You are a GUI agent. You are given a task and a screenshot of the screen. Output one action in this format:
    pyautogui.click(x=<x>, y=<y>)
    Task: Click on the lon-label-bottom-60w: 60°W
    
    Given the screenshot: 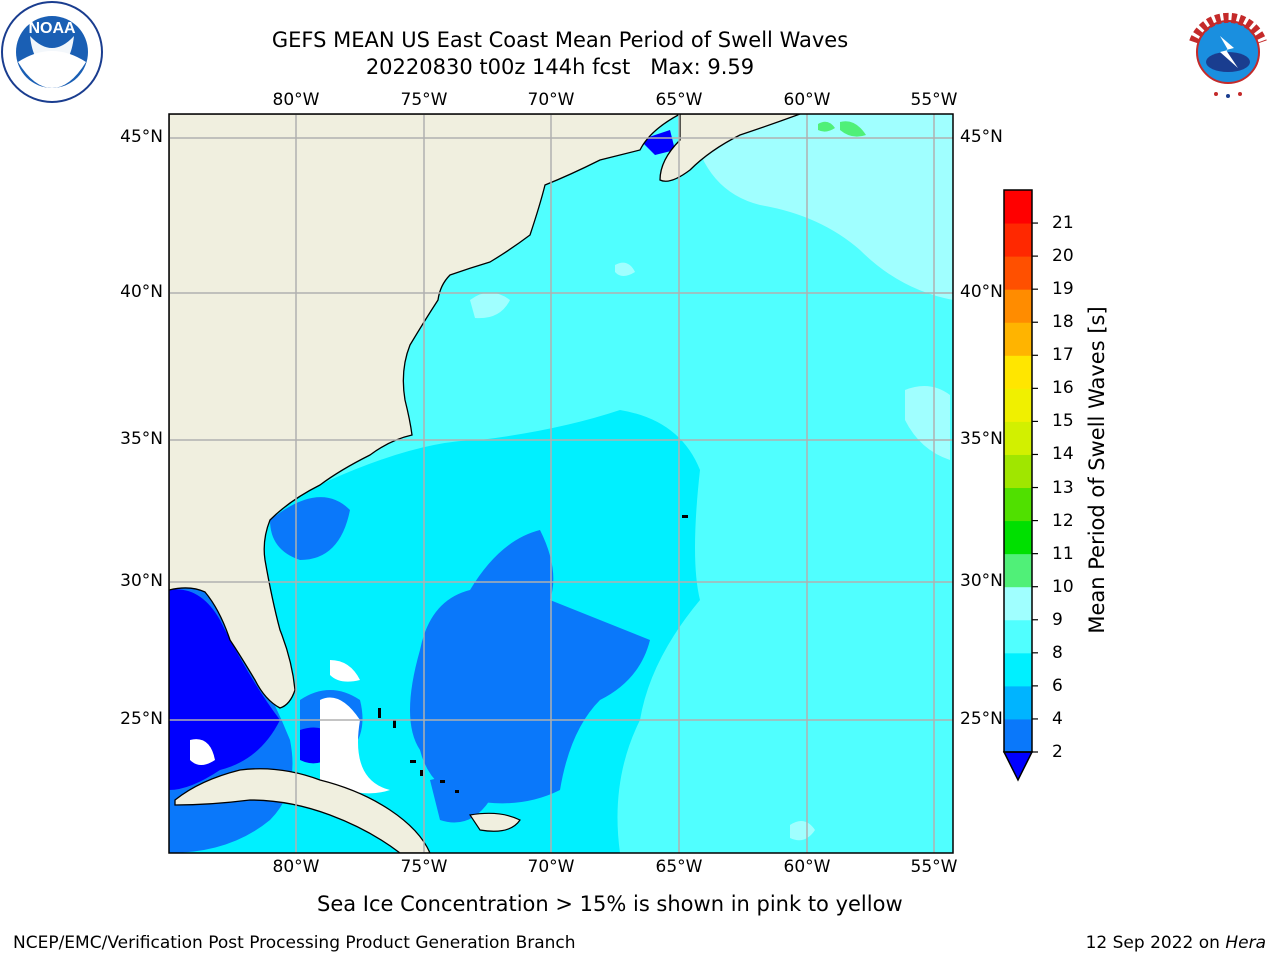 What is the action you would take?
    pyautogui.click(x=807, y=867)
    